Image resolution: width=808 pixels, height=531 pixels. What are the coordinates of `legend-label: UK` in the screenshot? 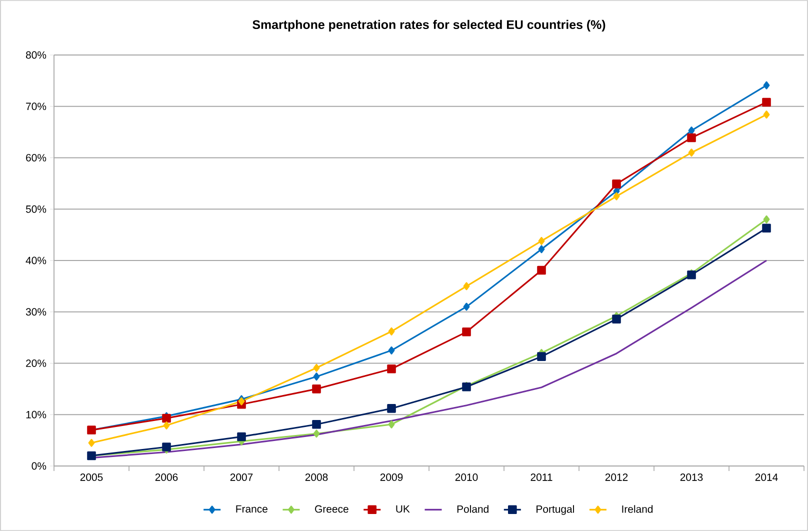 It's located at (403, 509).